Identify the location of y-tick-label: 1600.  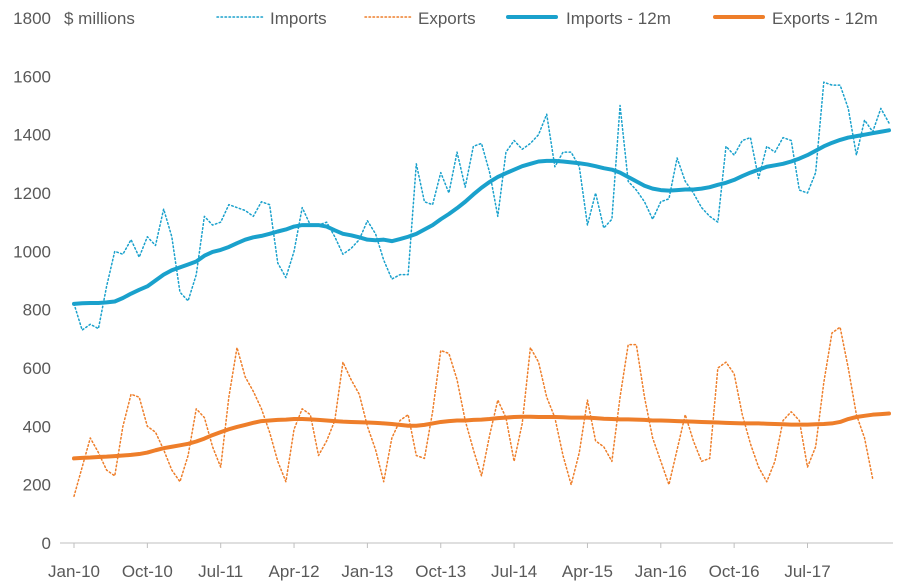
(32, 76).